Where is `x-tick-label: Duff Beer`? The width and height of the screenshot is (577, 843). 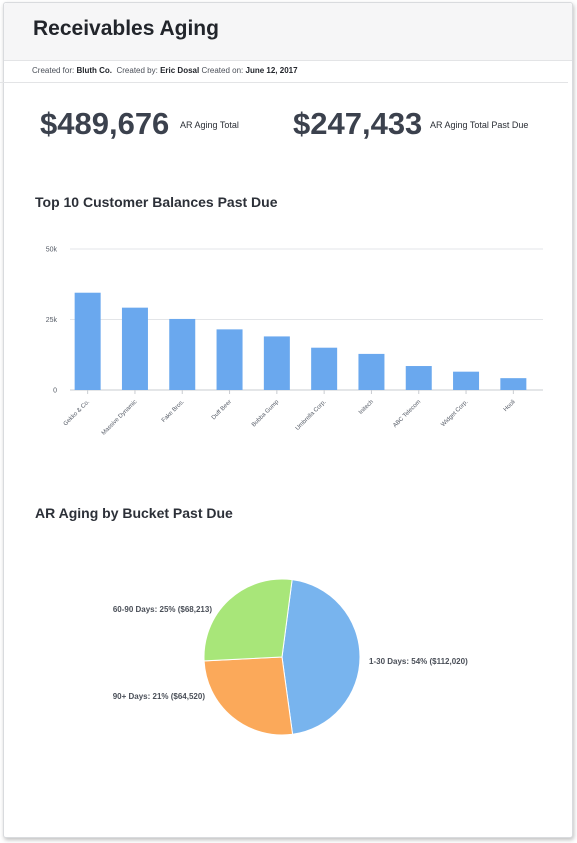
x-tick-label: Duff Beer is located at coordinates (222, 410).